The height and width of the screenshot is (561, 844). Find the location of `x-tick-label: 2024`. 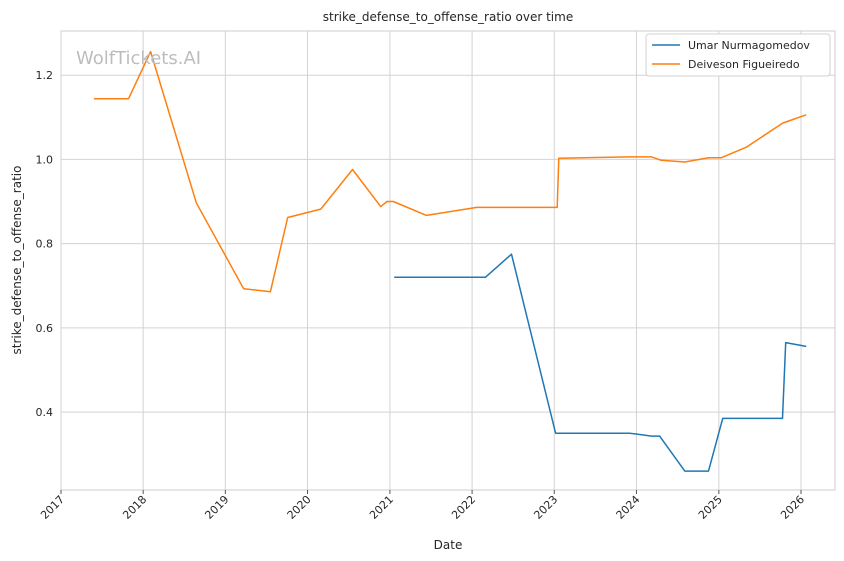

x-tick-label: 2024 is located at coordinates (628, 507).